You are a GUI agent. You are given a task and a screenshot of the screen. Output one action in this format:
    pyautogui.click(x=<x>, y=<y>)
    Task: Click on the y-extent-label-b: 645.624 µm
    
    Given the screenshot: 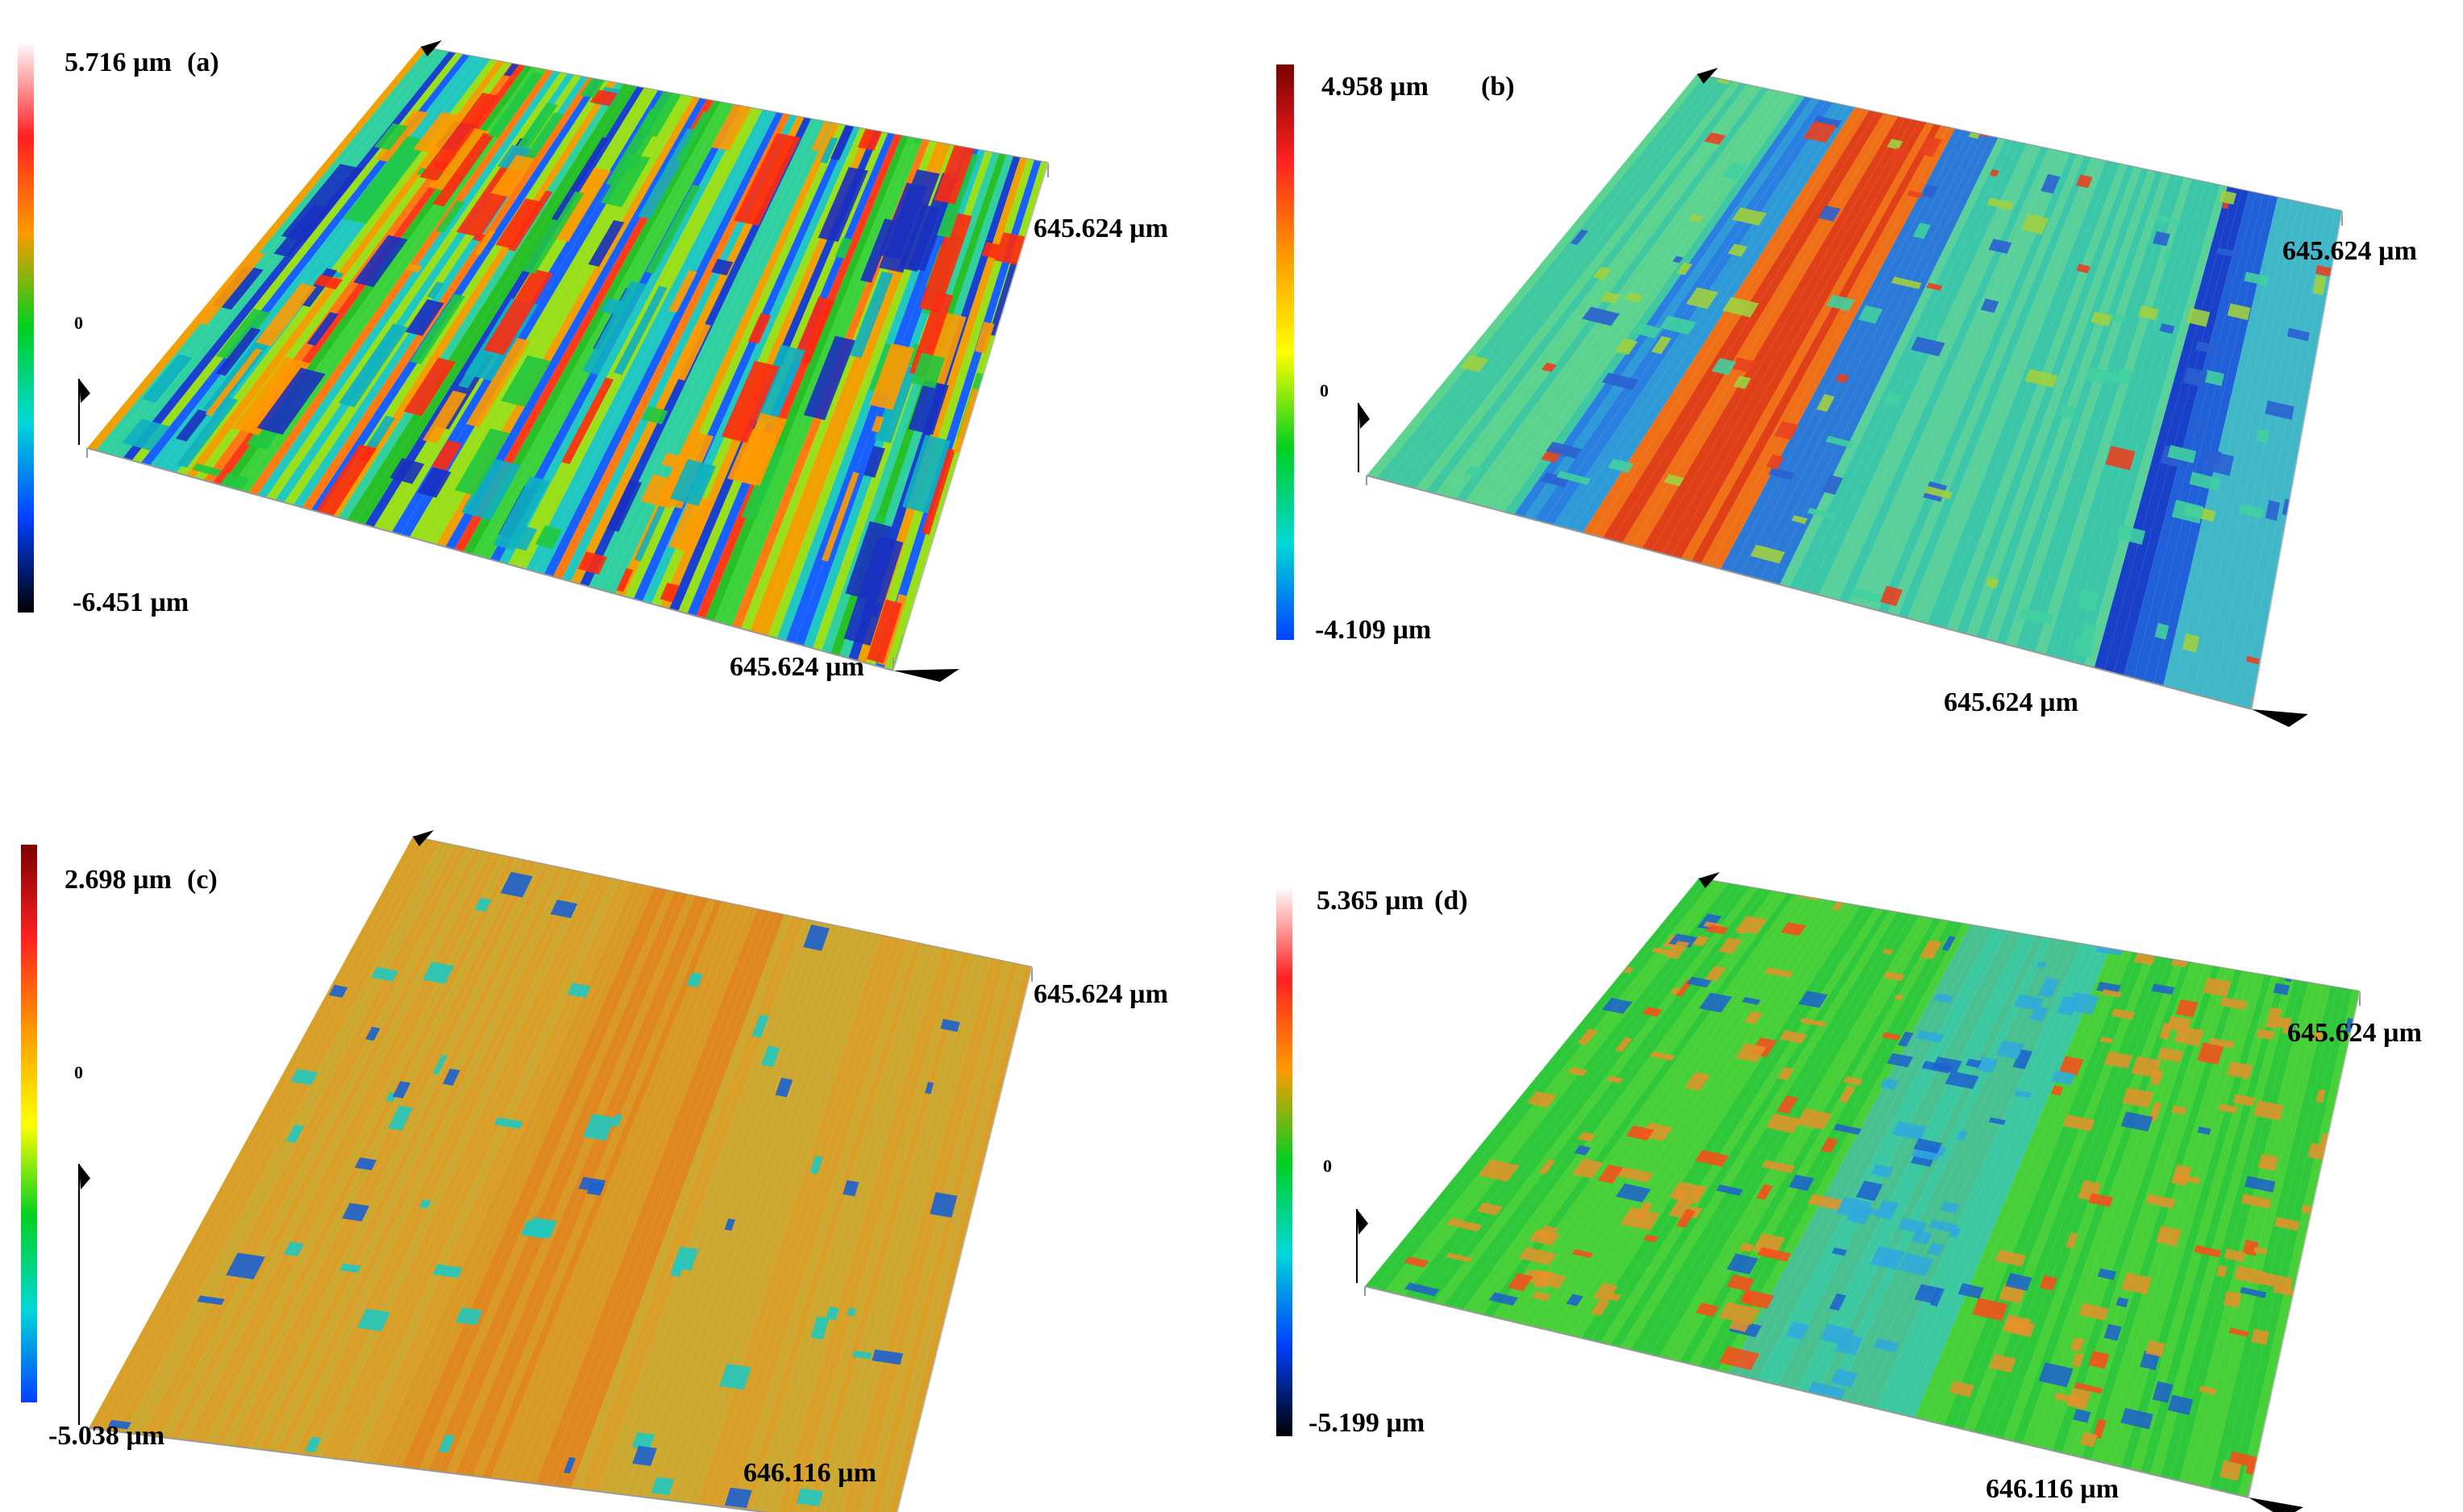 What is the action you would take?
    pyautogui.click(x=2349, y=251)
    